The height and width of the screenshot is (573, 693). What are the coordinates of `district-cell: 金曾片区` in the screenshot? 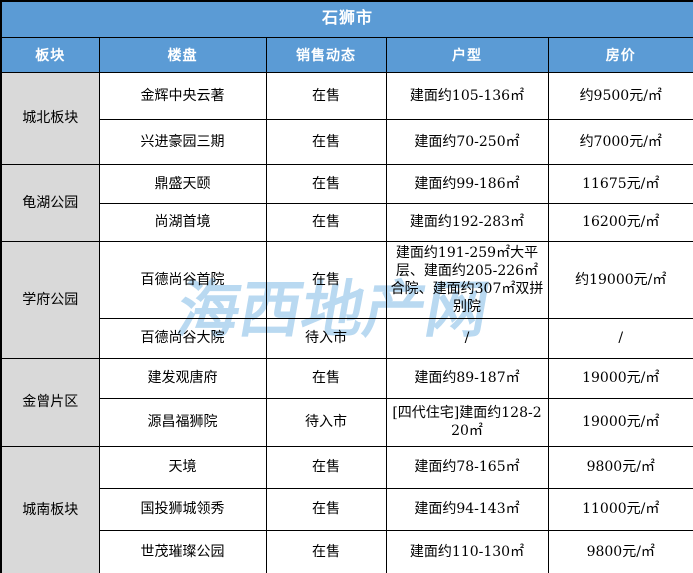 It's located at (50, 402).